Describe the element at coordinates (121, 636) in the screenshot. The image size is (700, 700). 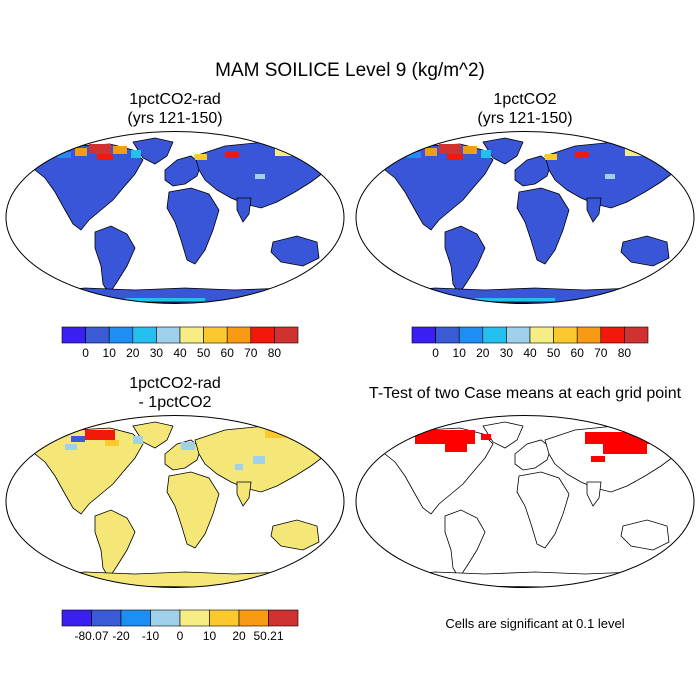
I see `colorbar-label-1: -20` at that location.